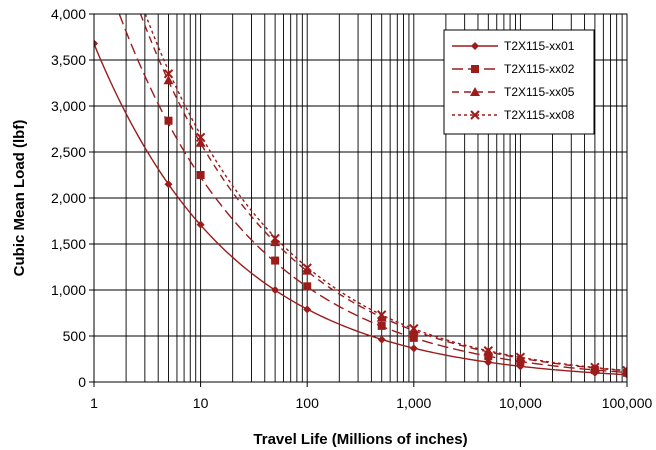 Image resolution: width=656 pixels, height=450 pixels. I want to click on y-tick-label: 0, so click(82, 382).